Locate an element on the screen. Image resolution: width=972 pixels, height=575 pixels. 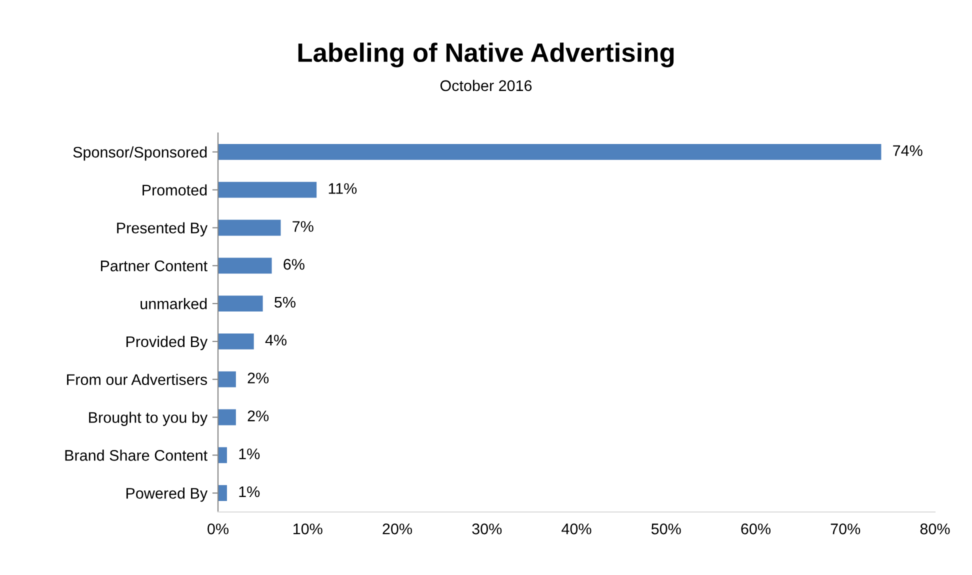
y-tick-label: Sponsor/Sponsored is located at coordinates (140, 153).